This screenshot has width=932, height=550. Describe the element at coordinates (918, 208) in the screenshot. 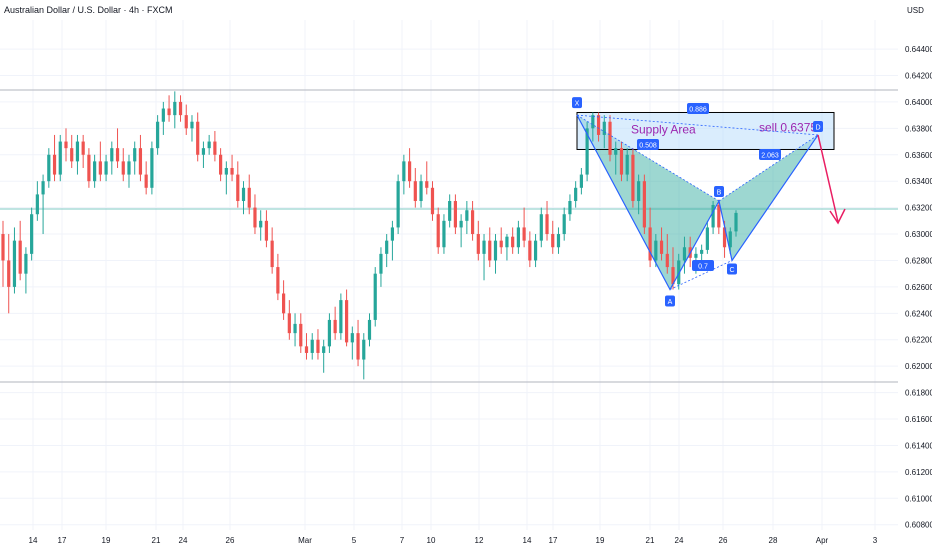

I see `y-tick-label: 0.63200` at that location.